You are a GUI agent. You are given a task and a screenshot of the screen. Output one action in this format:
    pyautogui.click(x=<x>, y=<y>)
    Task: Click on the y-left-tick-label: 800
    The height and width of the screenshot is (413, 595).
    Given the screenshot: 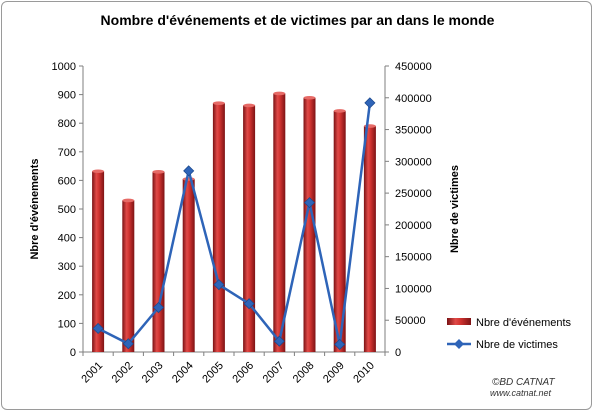 What is the action you would take?
    pyautogui.click(x=67, y=124)
    